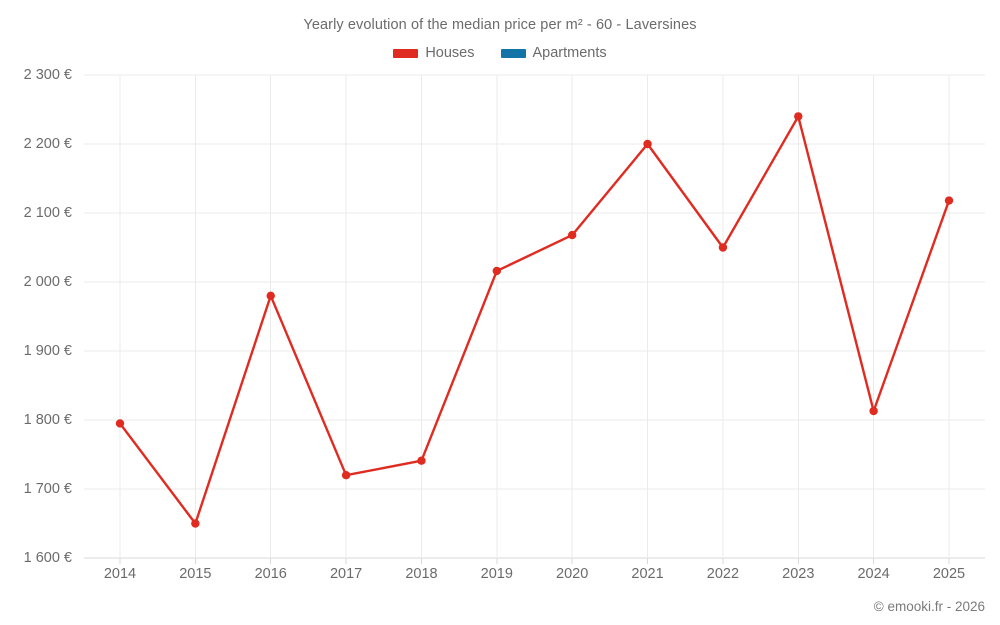 The width and height of the screenshot is (1000, 625). What do you see at coordinates (47, 558) in the screenshot?
I see `y-axis-tick-label: 1 600 €` at bounding box center [47, 558].